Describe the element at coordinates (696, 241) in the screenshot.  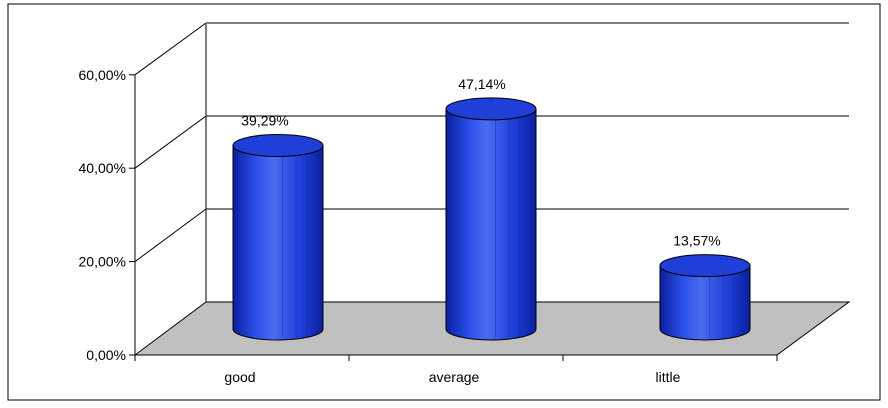
I see `data-label: 13,57%` at that location.